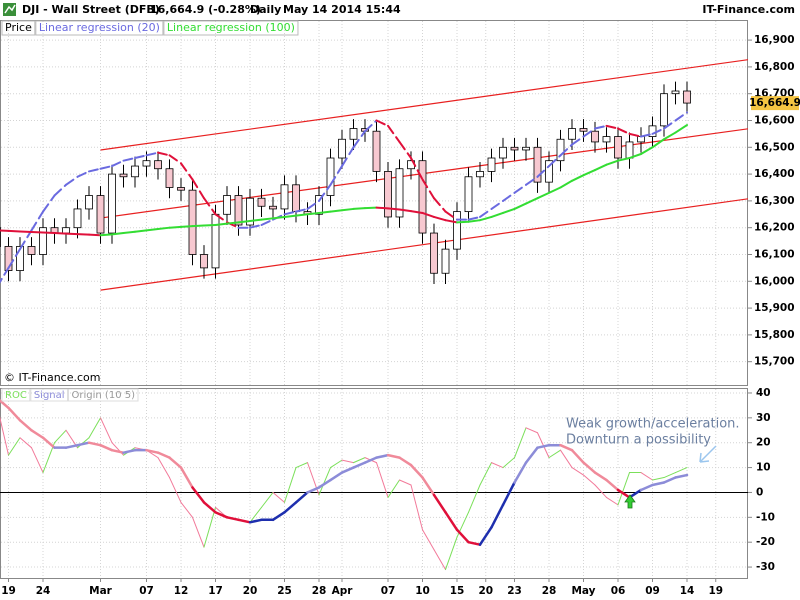  Describe the element at coordinates (549, 591) in the screenshot. I see `x-tick-label: 28` at that location.